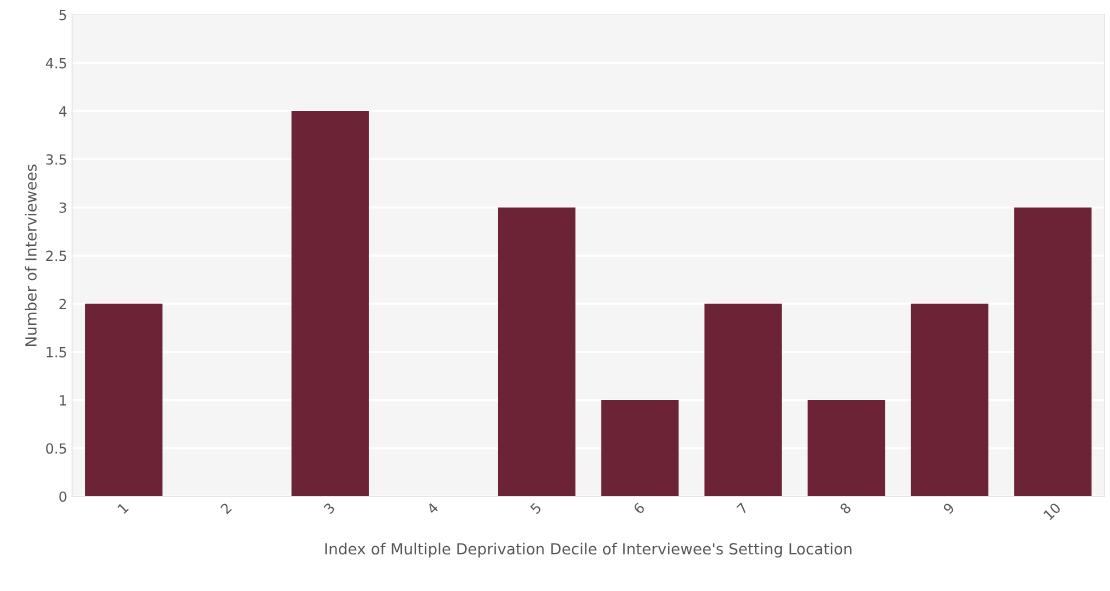 The width and height of the screenshot is (1110, 591). Describe the element at coordinates (63, 400) in the screenshot. I see `y-tick-label: 1` at that location.